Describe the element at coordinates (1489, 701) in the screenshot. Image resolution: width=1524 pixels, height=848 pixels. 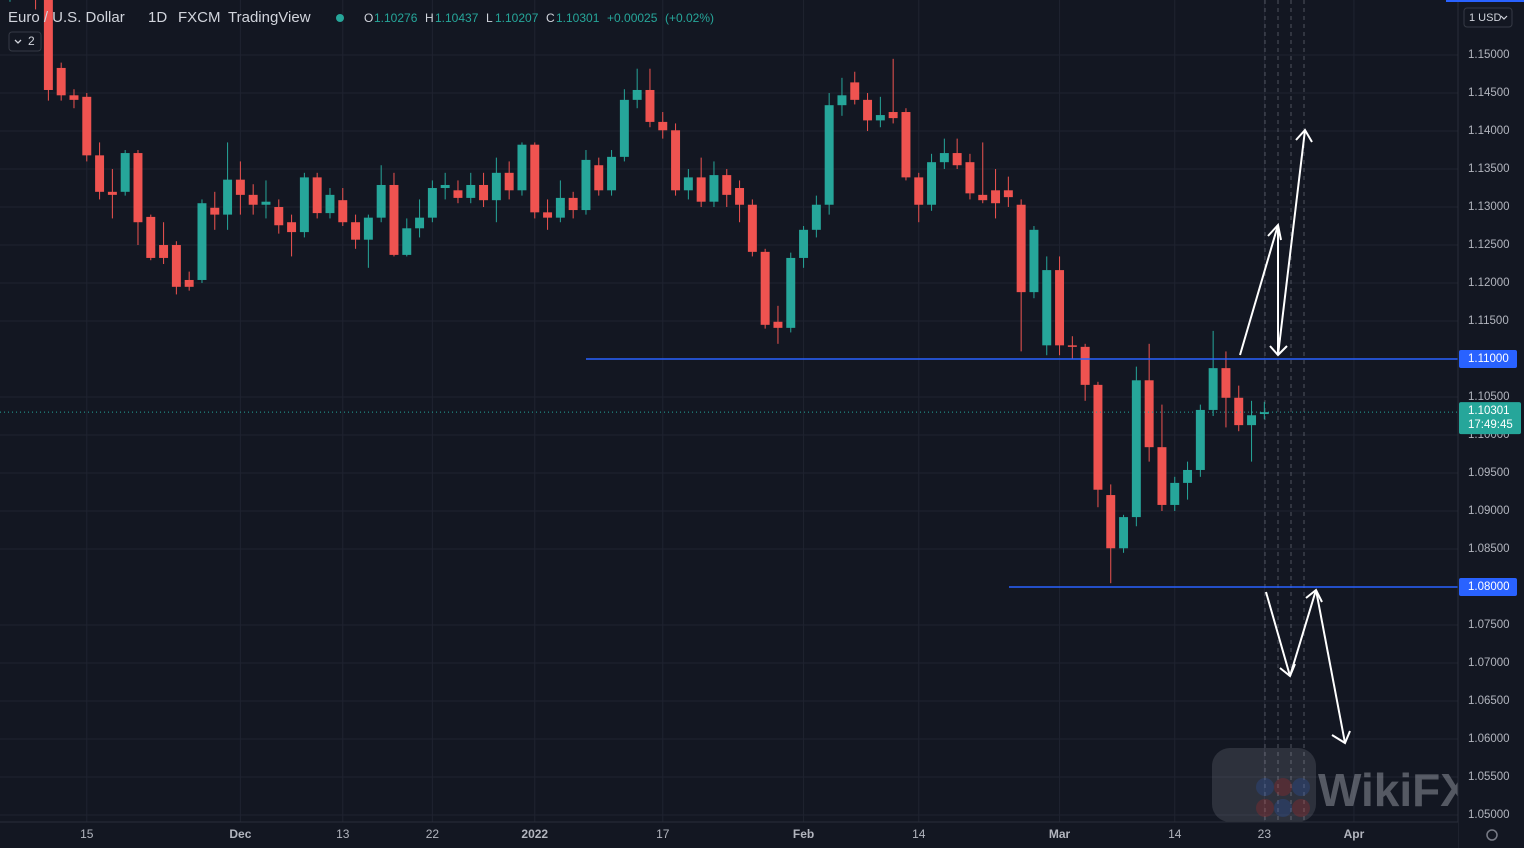
I see `y-tick-label: 1.06500` at that location.